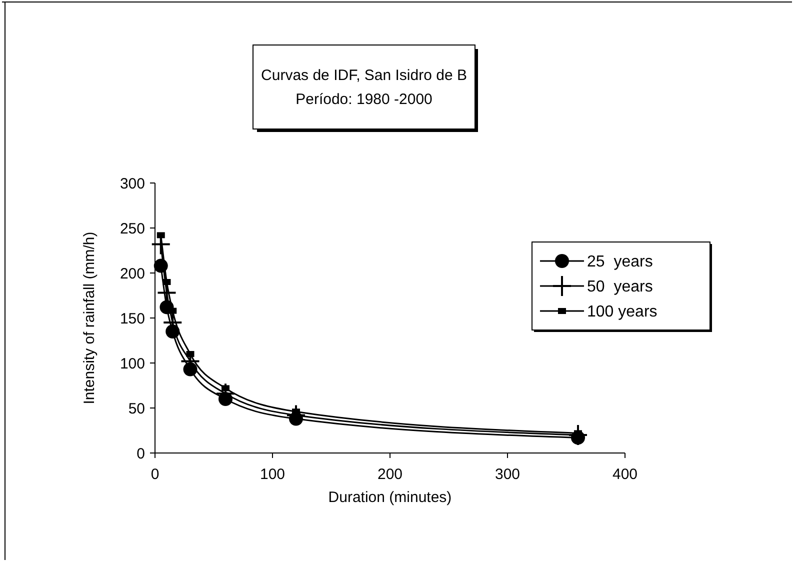 This screenshot has width=796, height=562. Describe the element at coordinates (364, 99) in the screenshot. I see `chart-subtitle: Período: 1980 -2000` at that location.